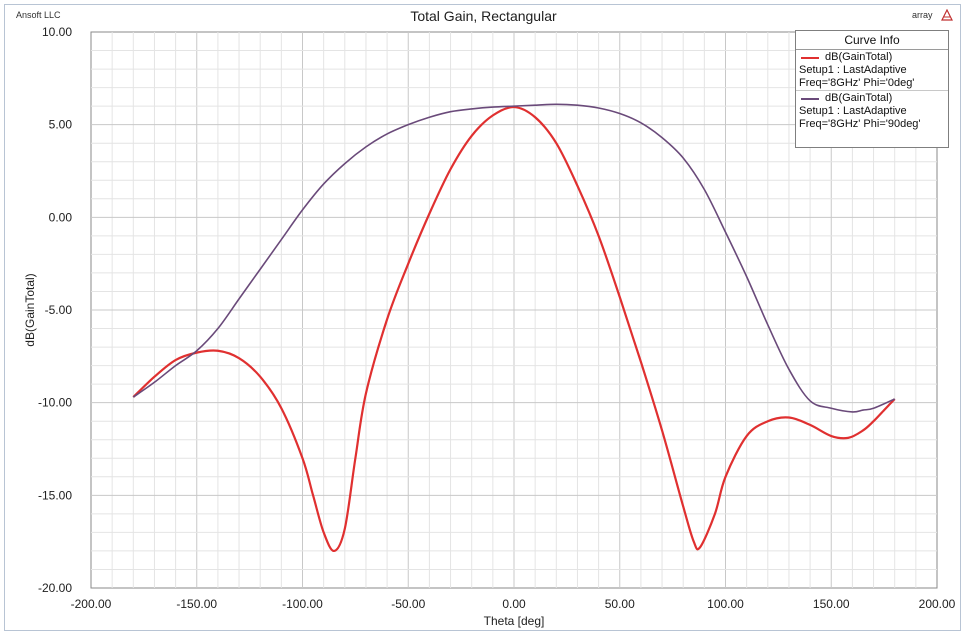  Describe the element at coordinates (61, 217) in the screenshot. I see `y-tick-label: 0.00` at that location.